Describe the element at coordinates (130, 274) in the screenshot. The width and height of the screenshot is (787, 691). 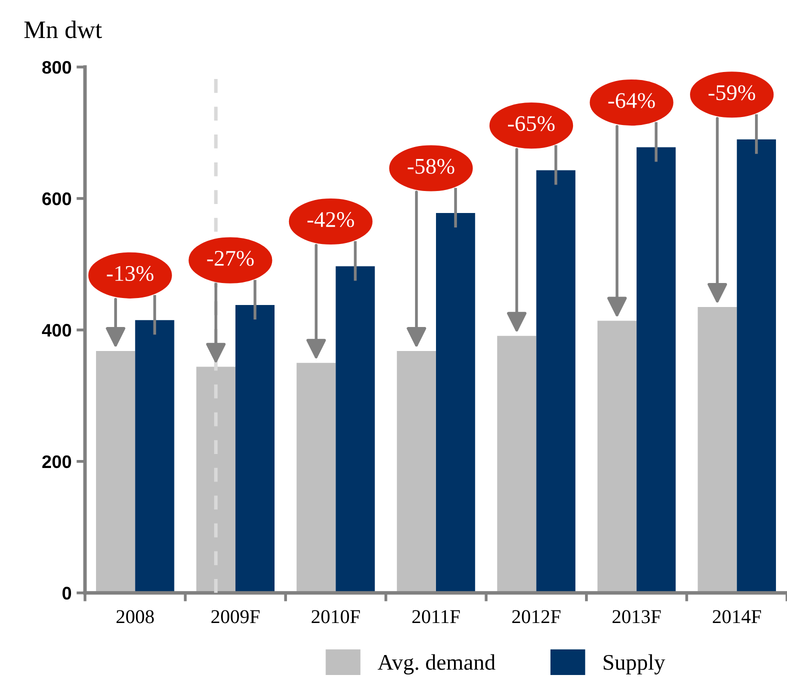
I see `annotation: -13%` at that location.